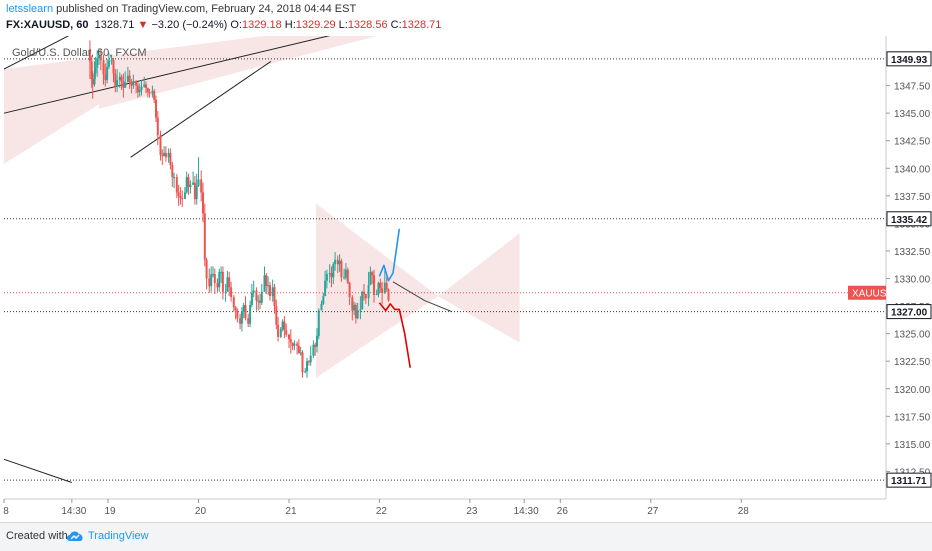 The width and height of the screenshot is (932, 551). Describe the element at coordinates (394, 335) in the screenshot. I see `bearish-projection-path` at that location.